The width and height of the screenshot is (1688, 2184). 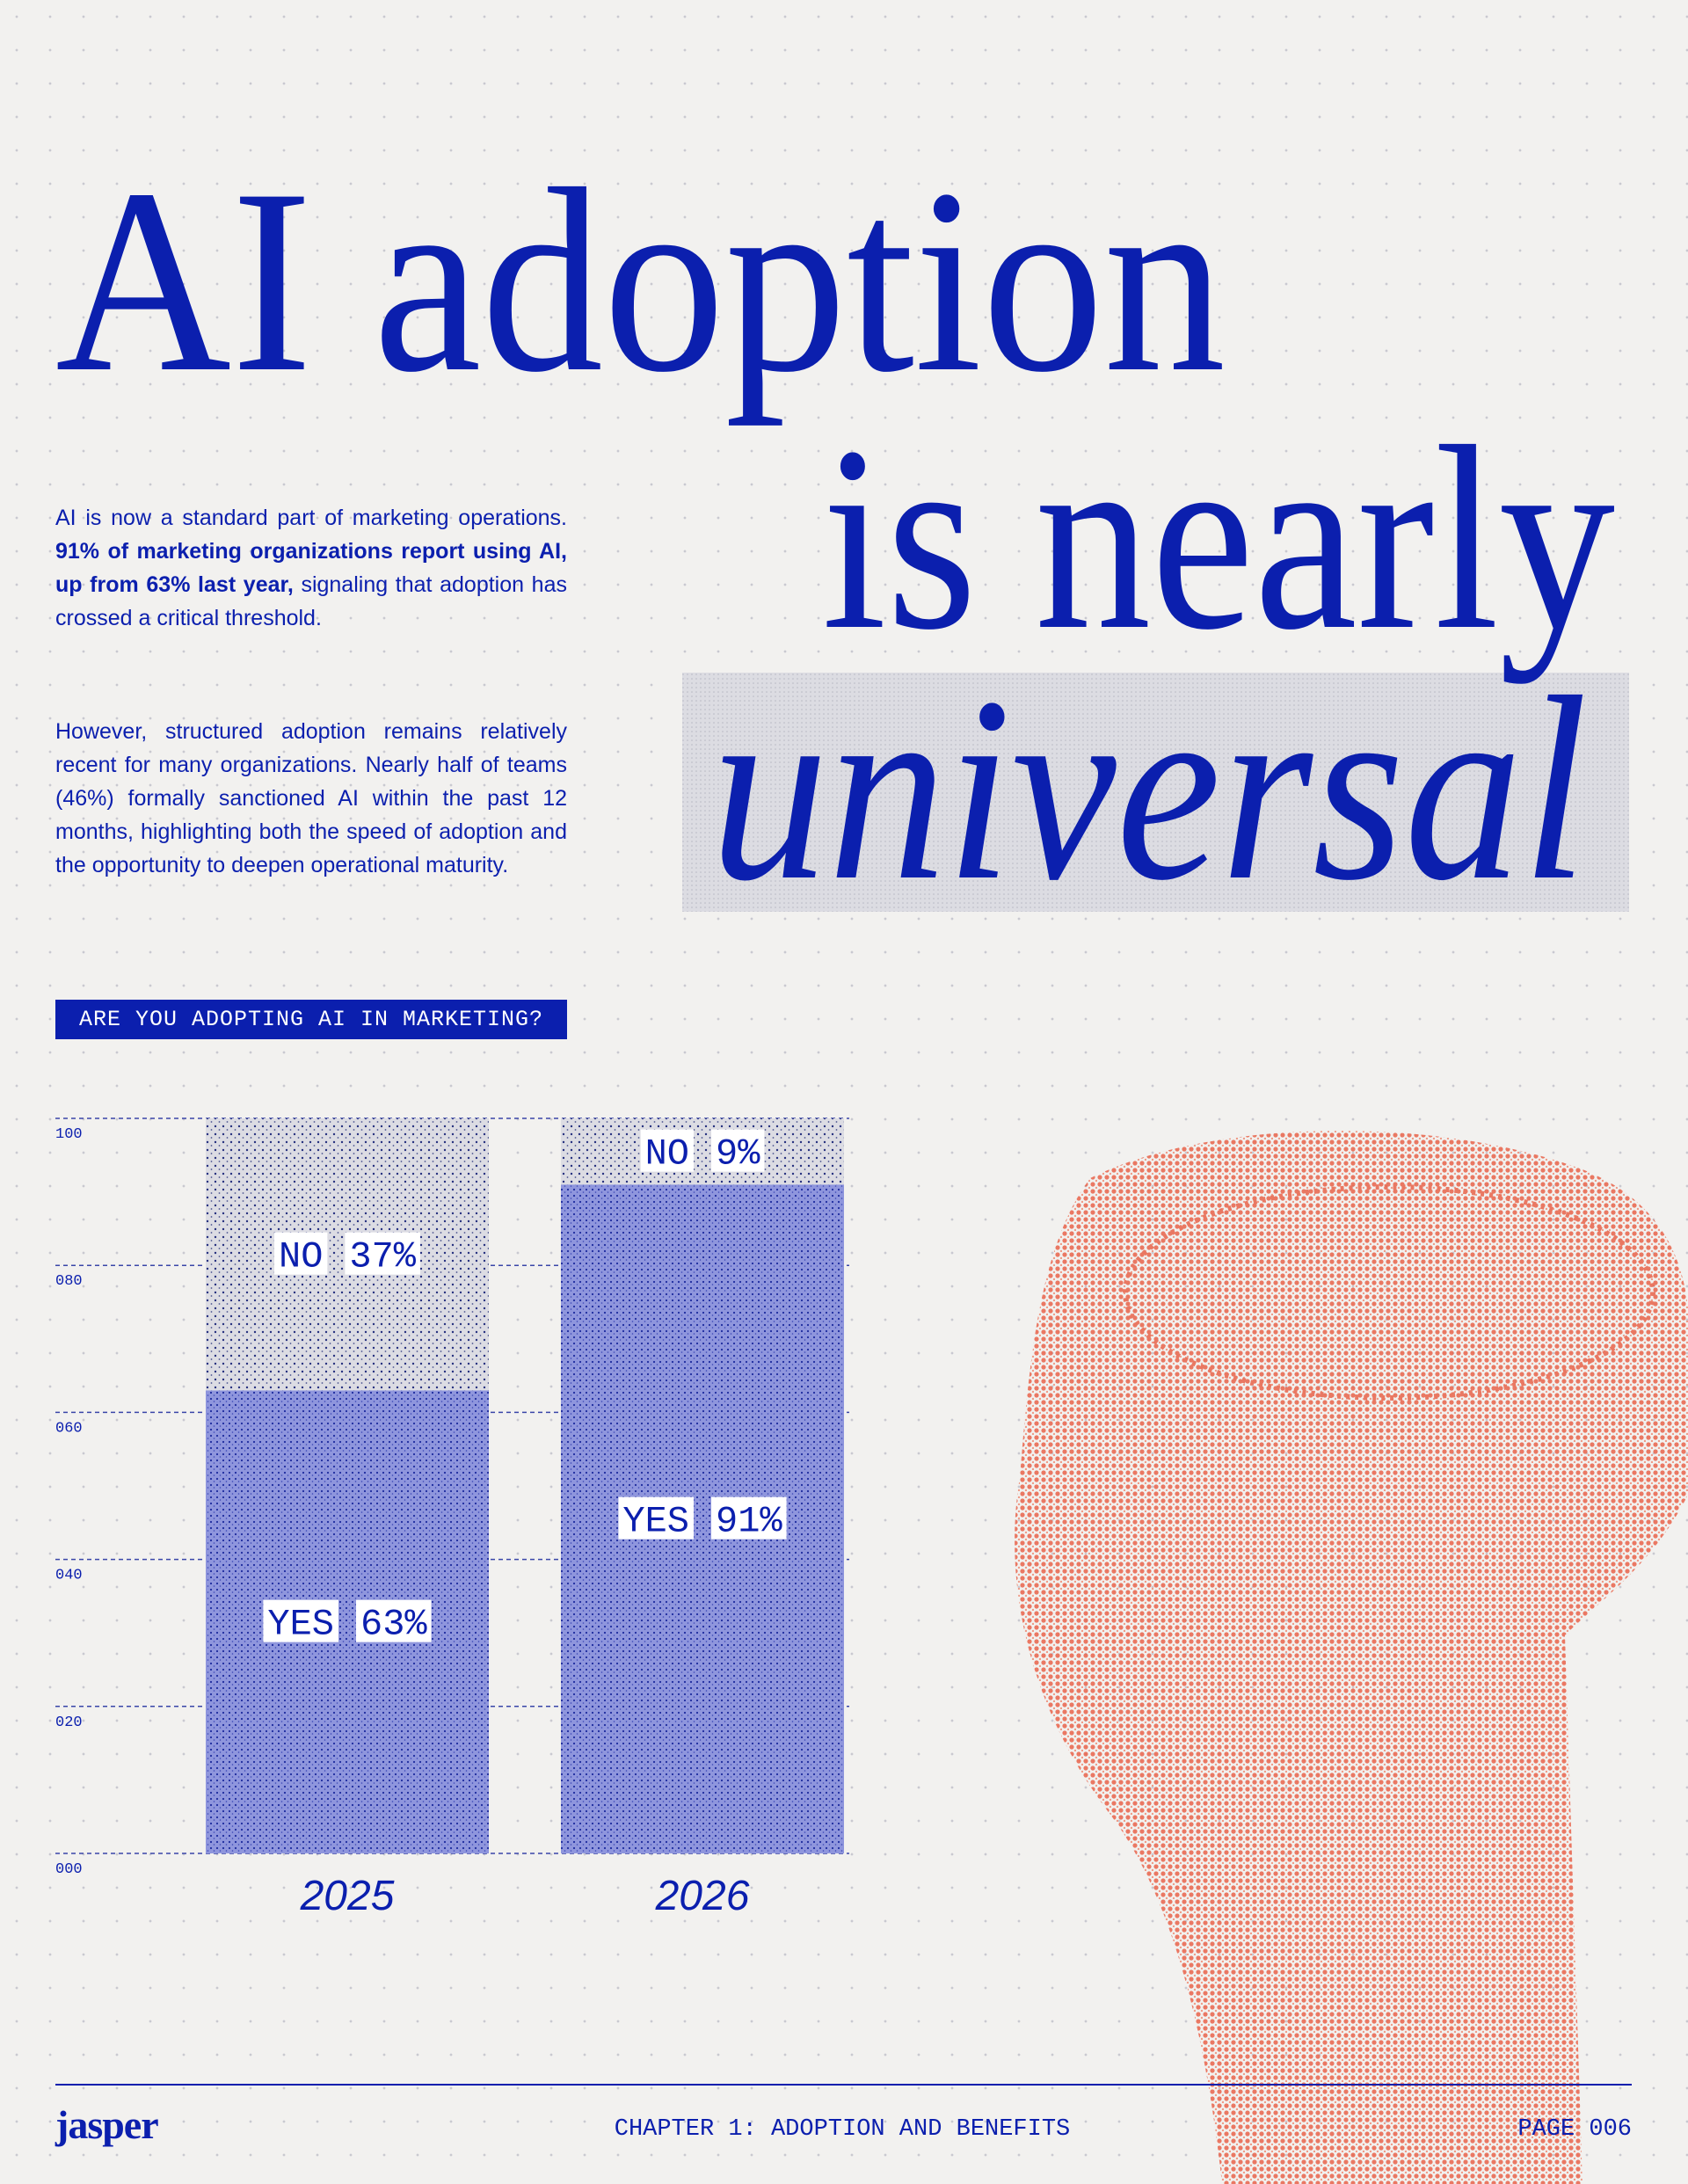 I want to click on headline-highlight, so click(x=1155, y=792).